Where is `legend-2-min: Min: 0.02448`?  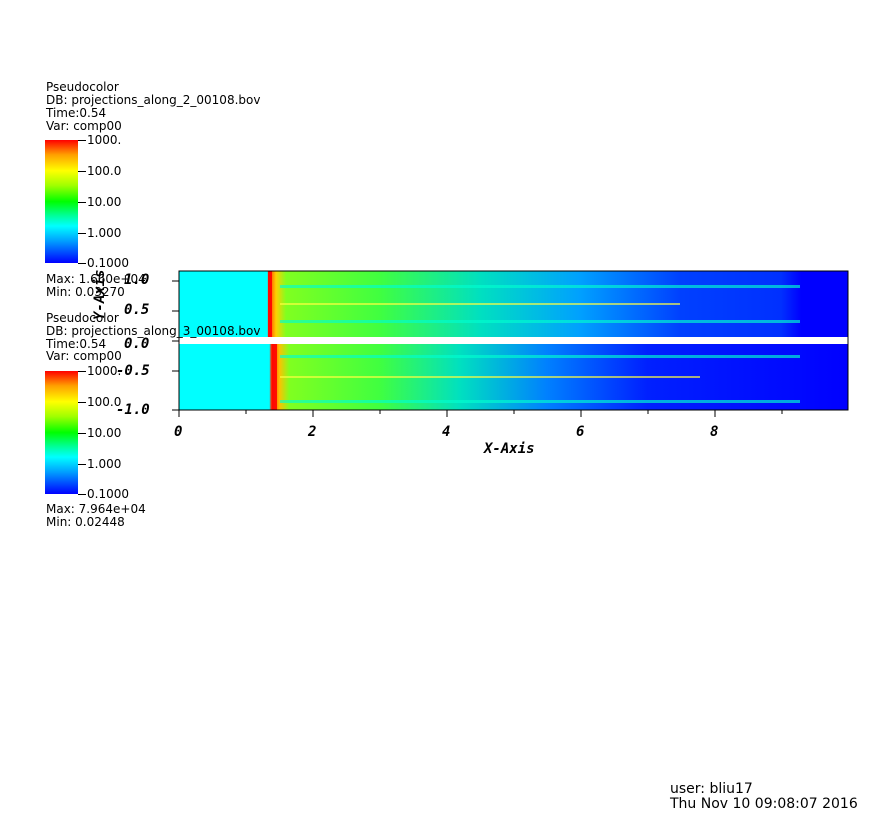 legend-2-min: Min: 0.02448 is located at coordinates (85, 522).